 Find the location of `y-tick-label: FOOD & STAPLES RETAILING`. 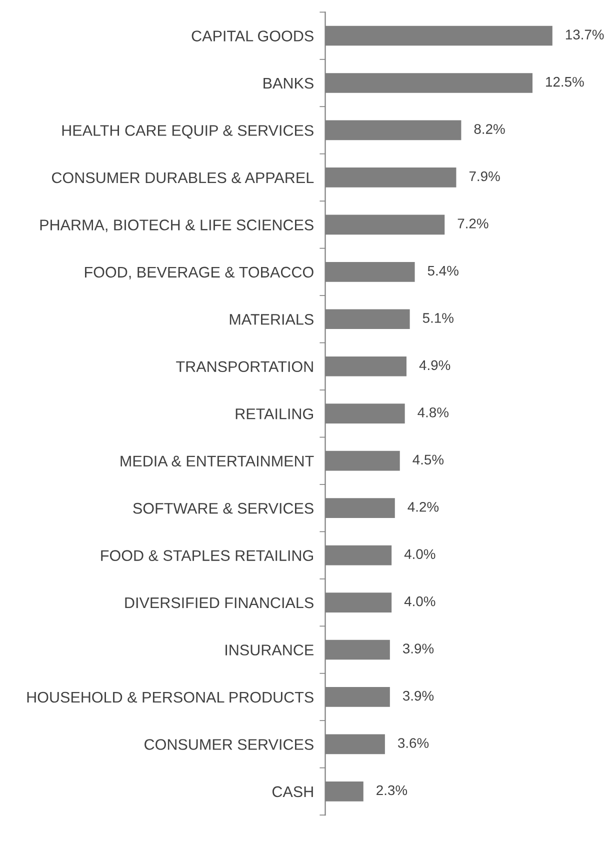

y-tick-label: FOOD & STAPLES RETAILING is located at coordinates (207, 555).